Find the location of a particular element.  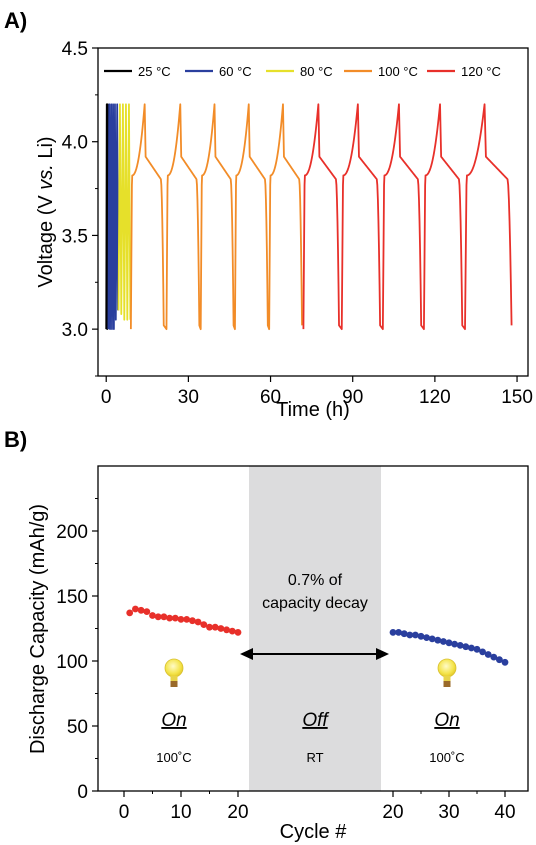

y-tick-label-a: 3.0 is located at coordinates (75, 330).